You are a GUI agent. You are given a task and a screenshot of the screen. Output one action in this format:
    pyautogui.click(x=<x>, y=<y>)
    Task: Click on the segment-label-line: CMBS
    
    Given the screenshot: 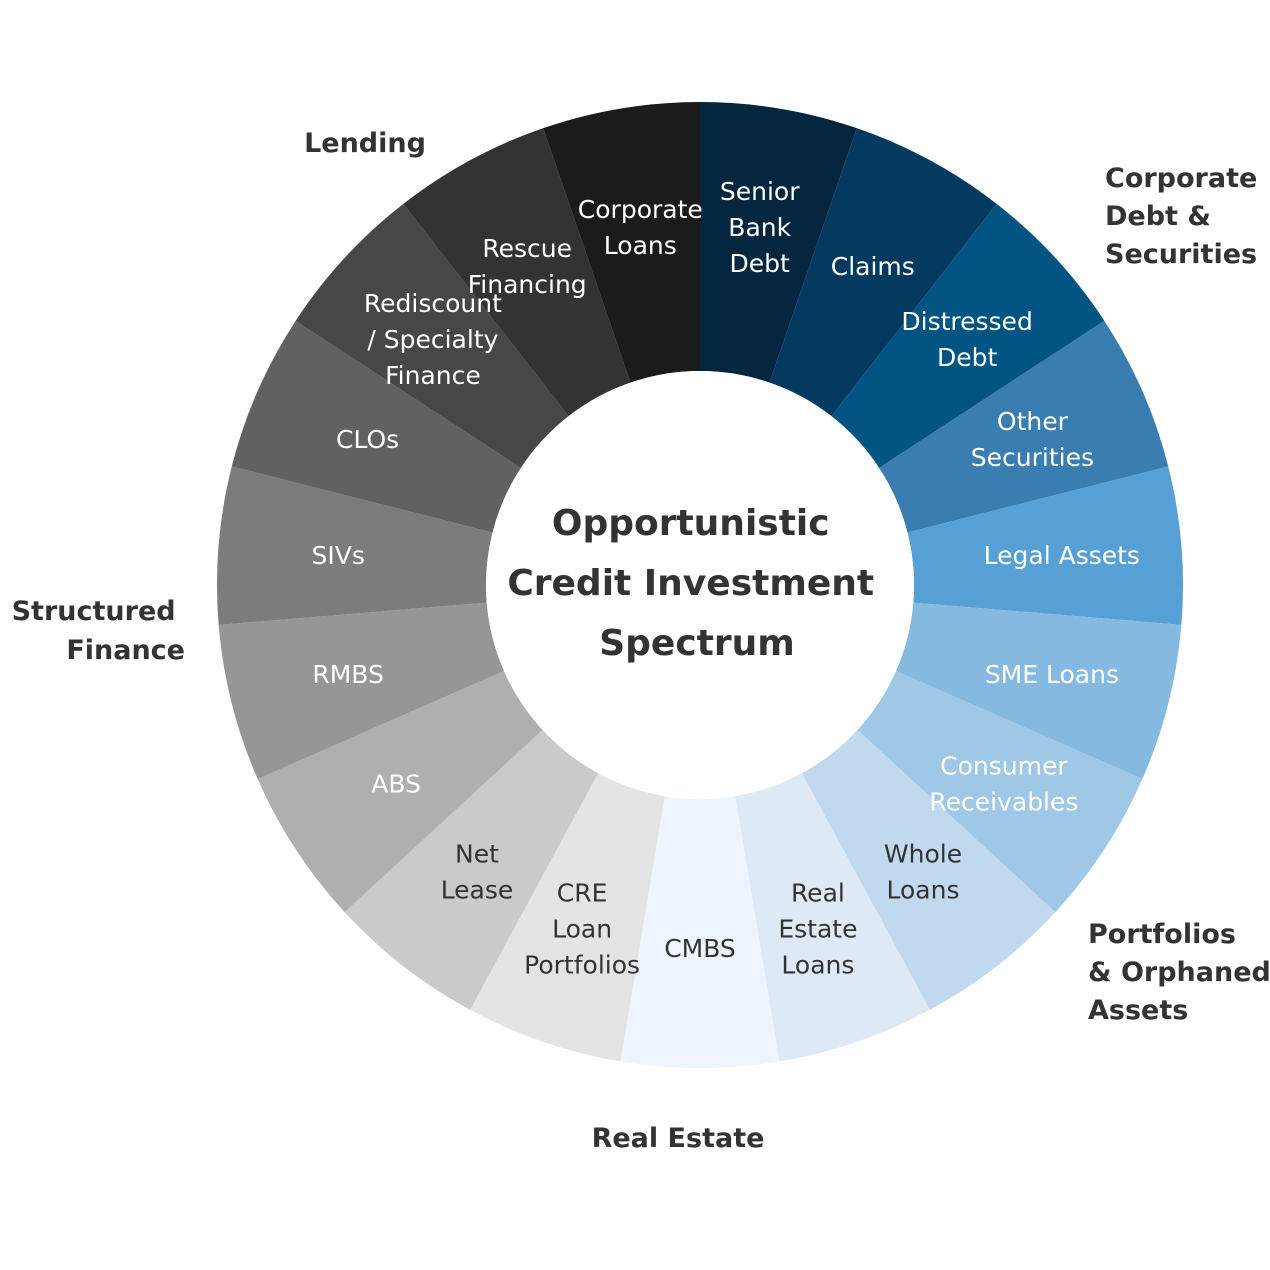 What is the action you would take?
    pyautogui.click(x=700, y=948)
    